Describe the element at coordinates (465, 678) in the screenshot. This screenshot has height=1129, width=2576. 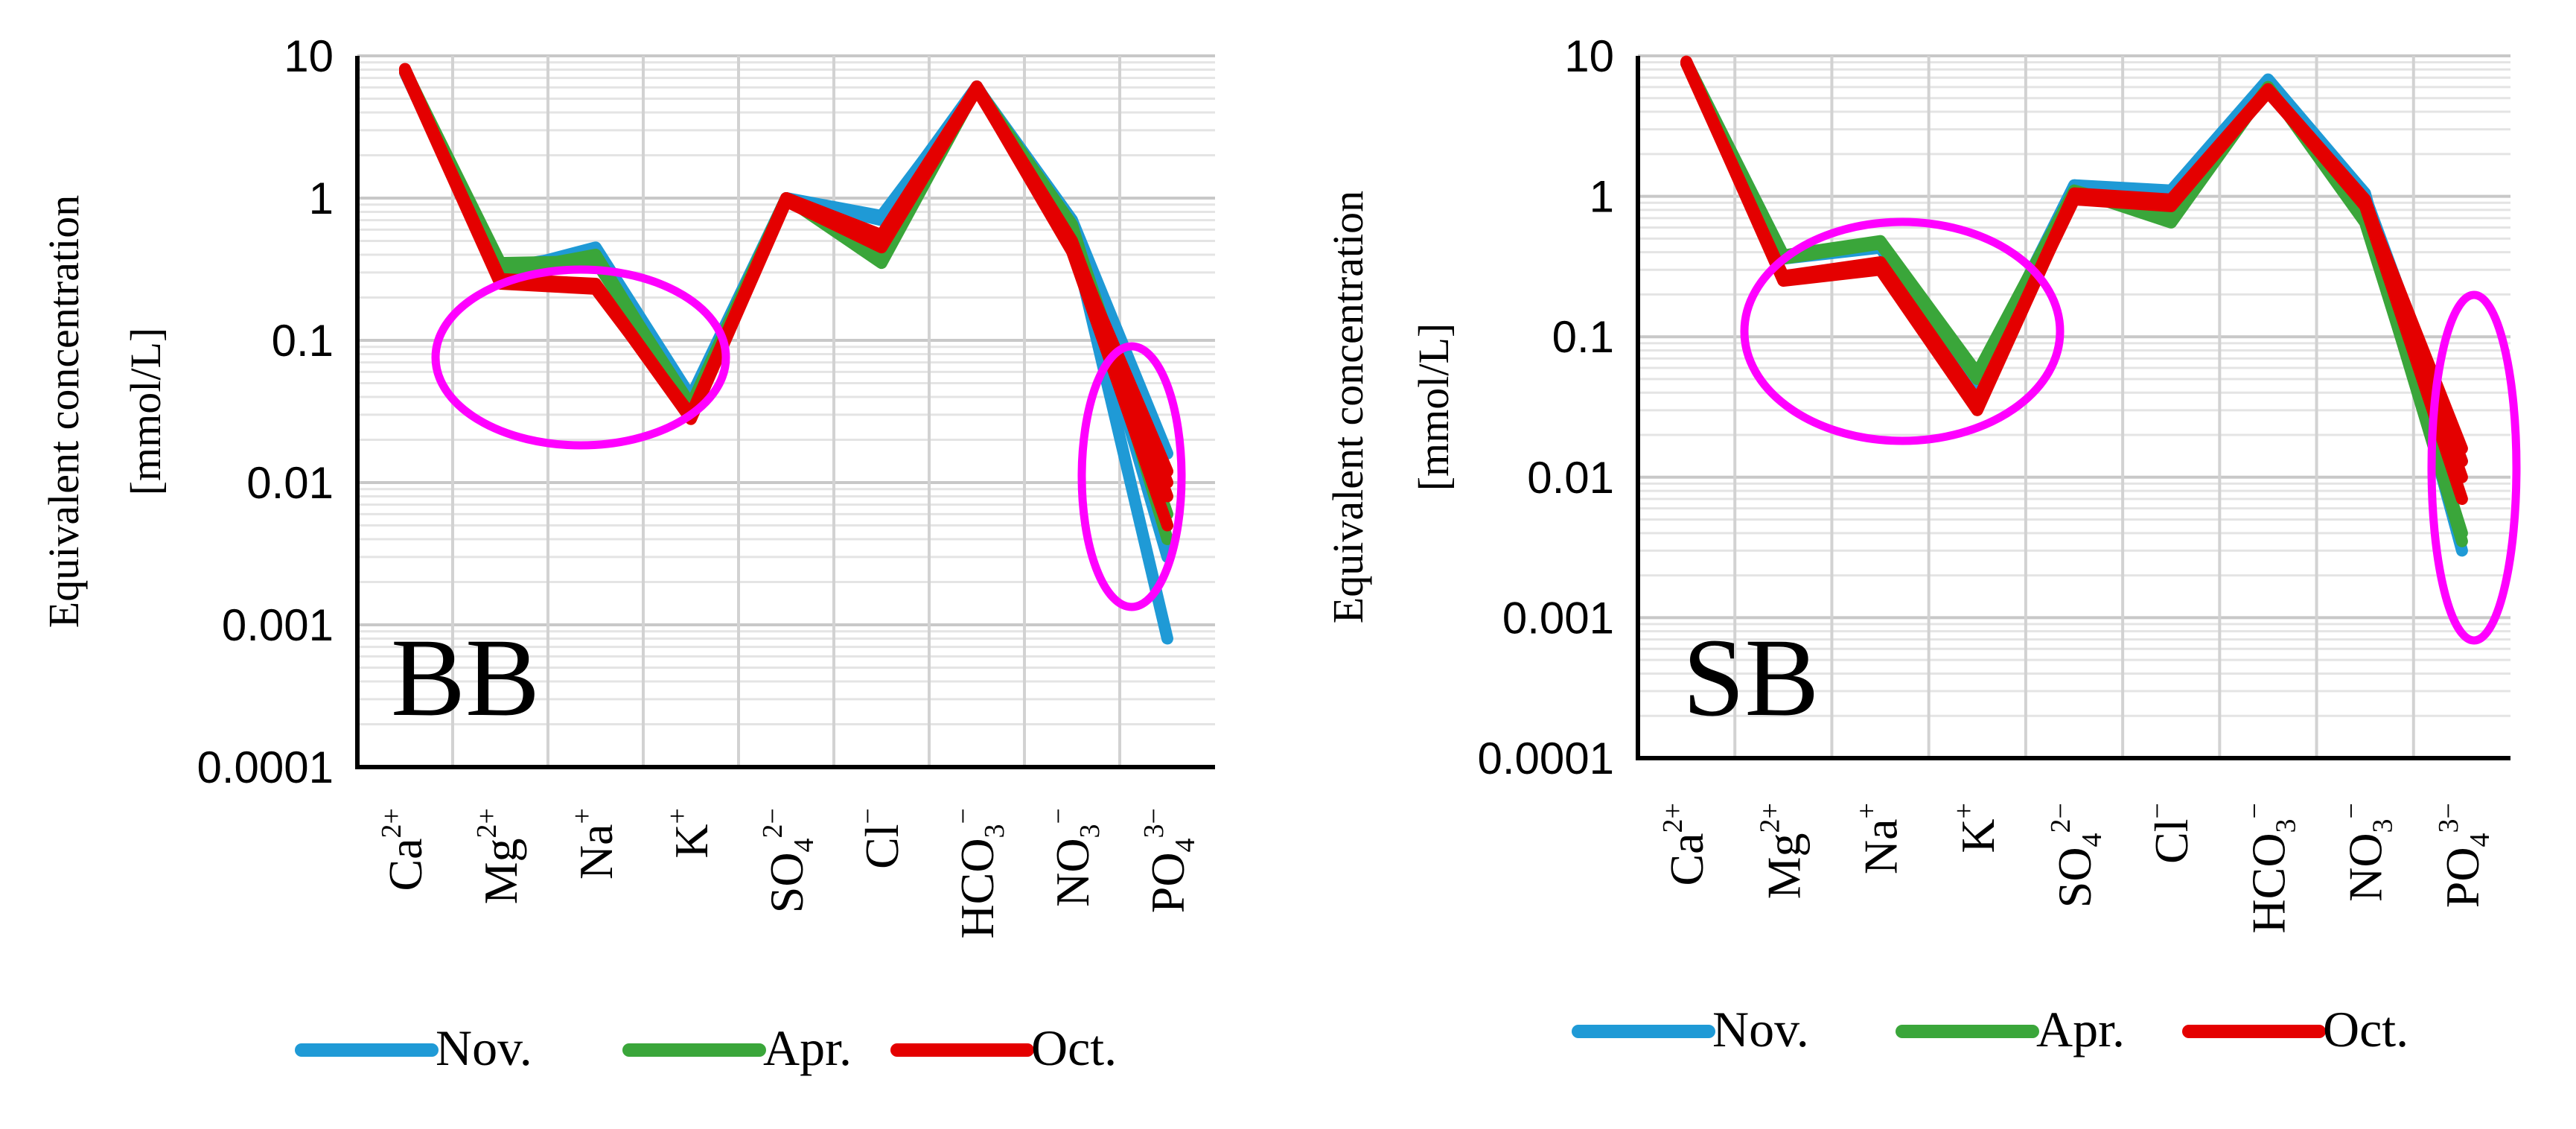
I see `panel-label: BB` at that location.